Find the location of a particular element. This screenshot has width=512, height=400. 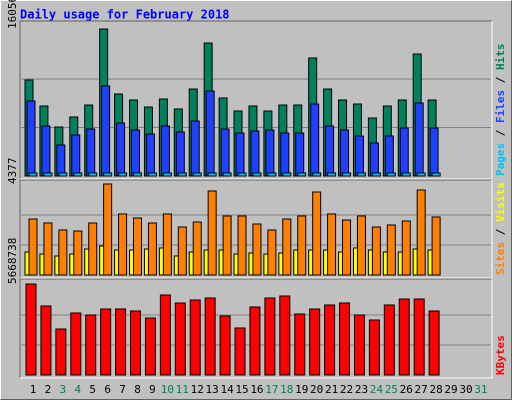

x-tick-label: 5 is located at coordinates (92, 389).